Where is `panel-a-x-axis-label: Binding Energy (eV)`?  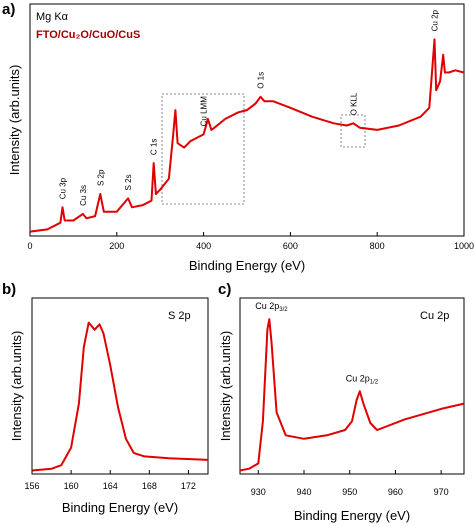
panel-a-x-axis-label: Binding Energy (eV) is located at coordinates (247, 265).